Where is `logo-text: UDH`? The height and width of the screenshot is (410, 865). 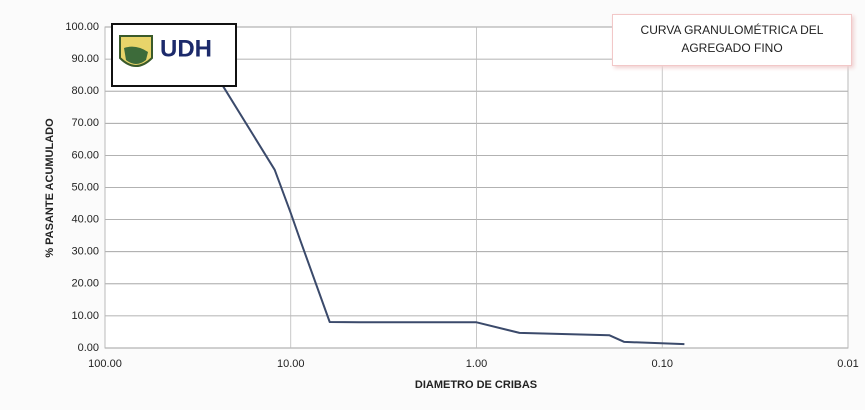
logo-text: UDH is located at coordinates (186, 48).